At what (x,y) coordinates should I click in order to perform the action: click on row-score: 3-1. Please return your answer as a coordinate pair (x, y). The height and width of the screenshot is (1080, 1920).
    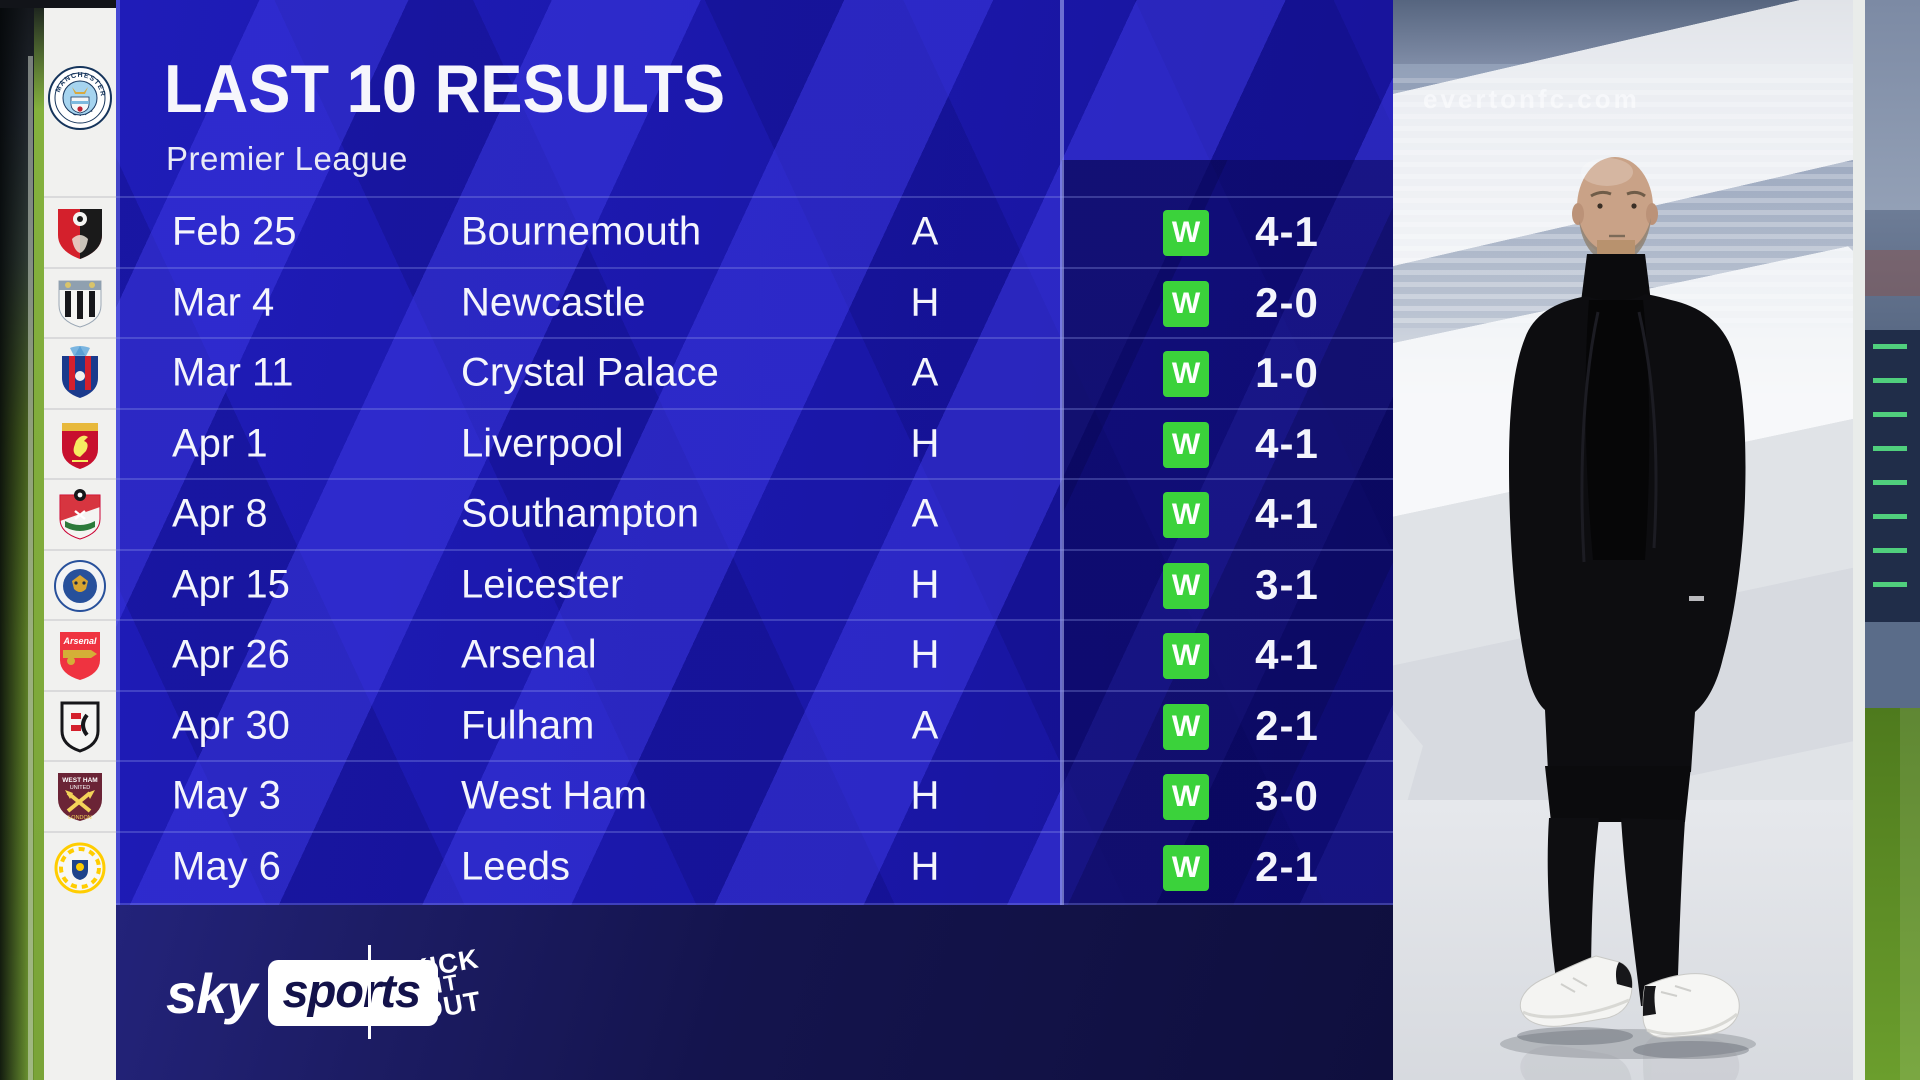
    Looking at the image, I should click on (1287, 585).